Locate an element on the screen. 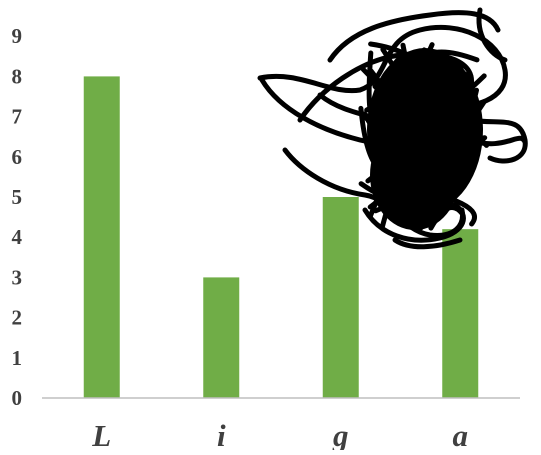 This screenshot has height=455, width=541. y-axis-ticks: 0 1 2 3 4 5 6 7 8 9 is located at coordinates (17, 217).